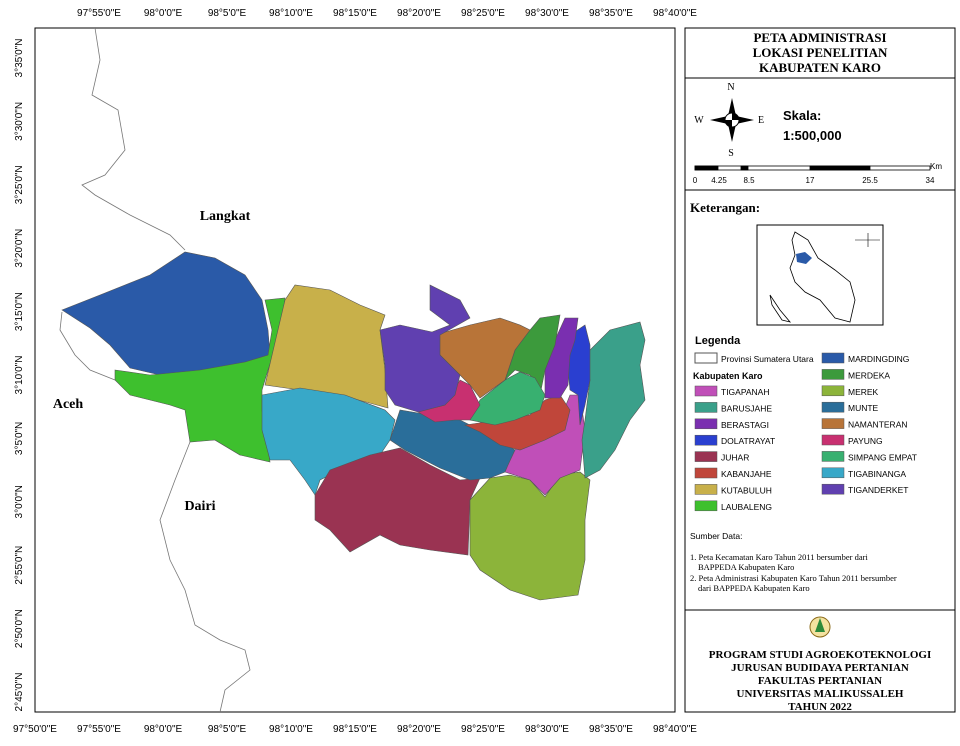 This screenshot has width=960, height=746. I want to click on footer-line: JURUSAN BUDIDAYA PERTANIAN, so click(820, 668).